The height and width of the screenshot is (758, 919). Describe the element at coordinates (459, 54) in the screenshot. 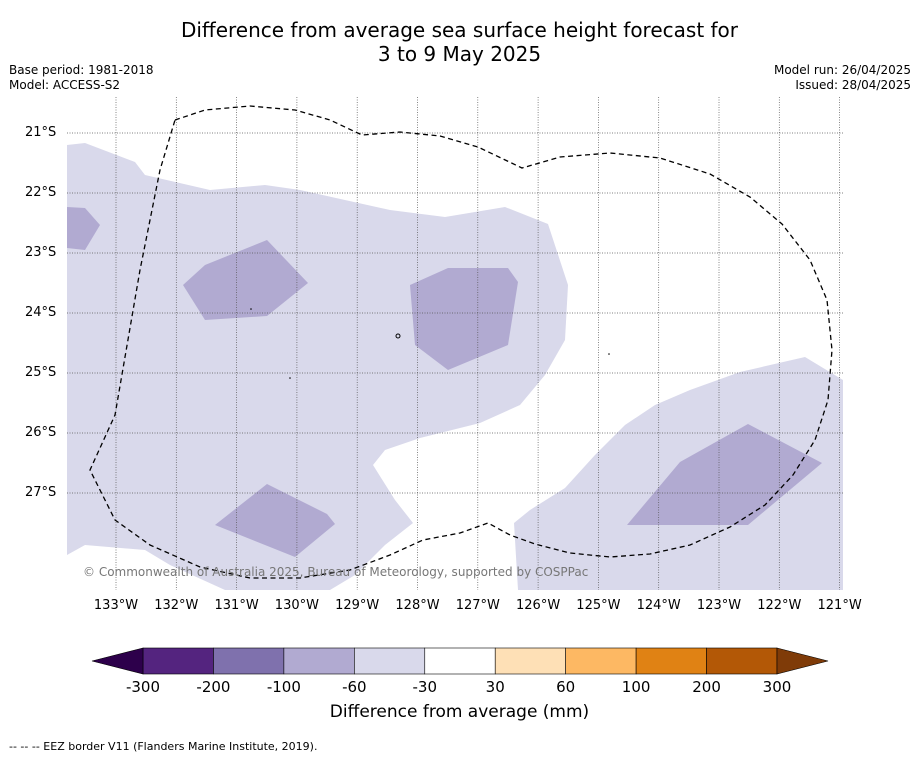

I see `title-line-2: 3 to 9 May 2025` at that location.